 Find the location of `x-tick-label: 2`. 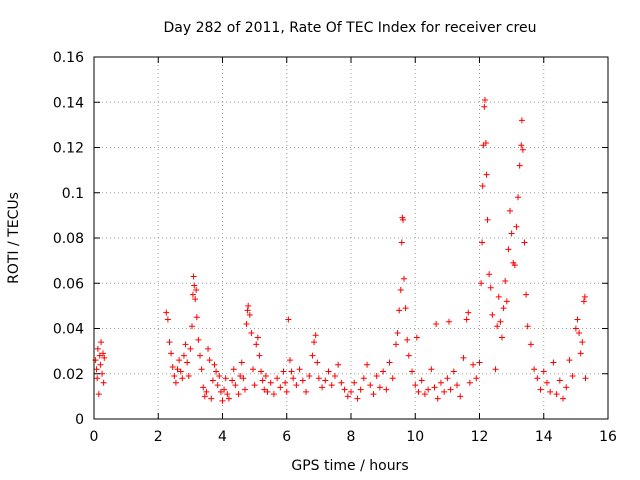

x-tick-label: 2 is located at coordinates (158, 437).